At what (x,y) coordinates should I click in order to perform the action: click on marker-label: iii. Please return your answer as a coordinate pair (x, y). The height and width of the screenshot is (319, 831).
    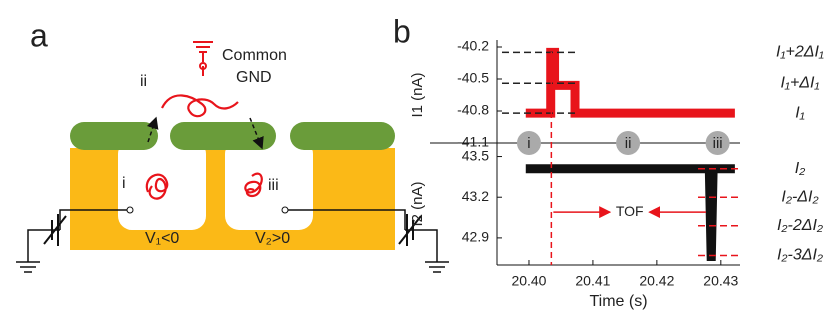
    Looking at the image, I should click on (718, 143).